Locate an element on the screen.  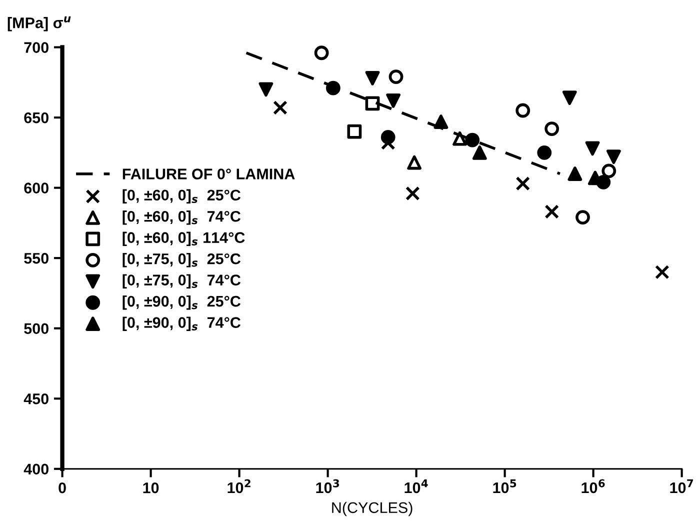
y-tick-label: 600 is located at coordinates (36, 188).